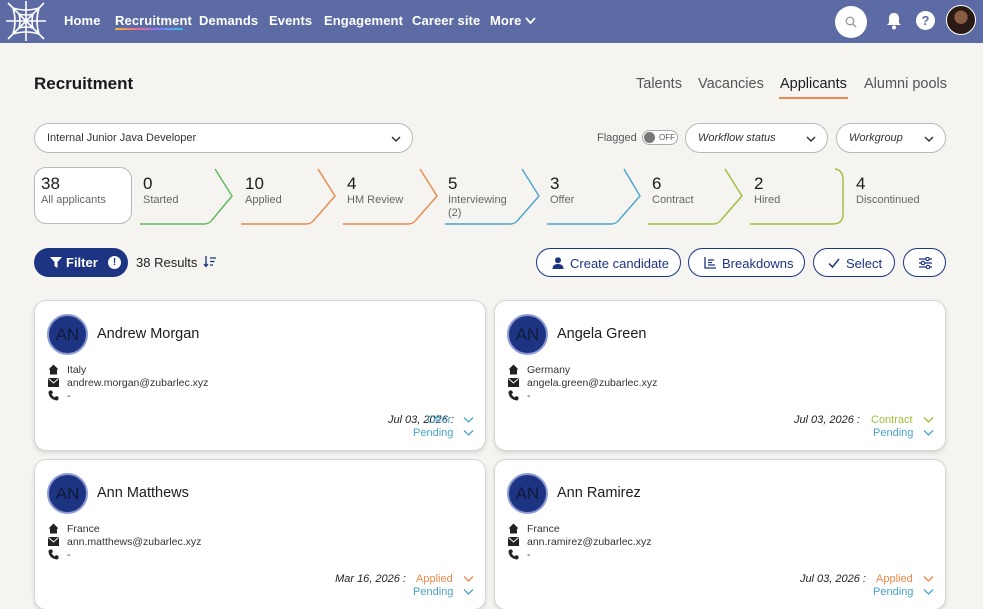 Image resolution: width=983 pixels, height=609 pixels. Describe the element at coordinates (659, 84) in the screenshot. I see `tab-talents: Talents` at that location.